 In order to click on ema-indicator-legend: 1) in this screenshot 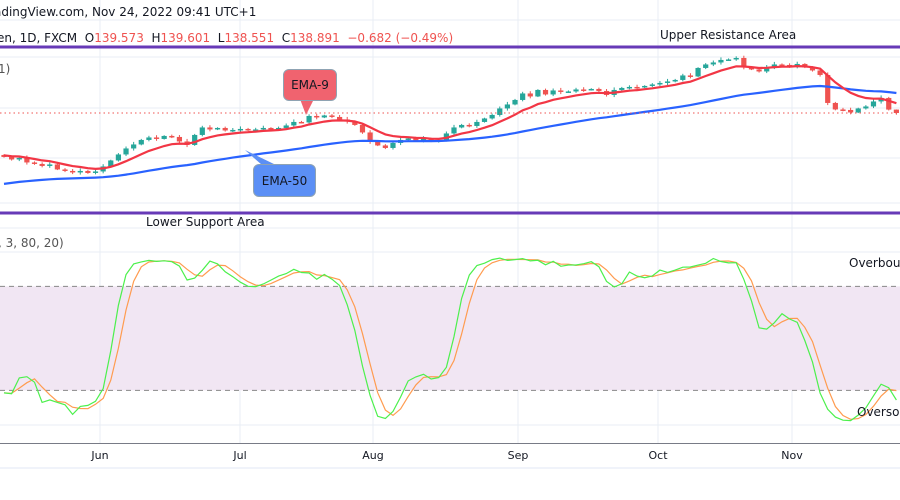, I will do `click(5, 69)`.